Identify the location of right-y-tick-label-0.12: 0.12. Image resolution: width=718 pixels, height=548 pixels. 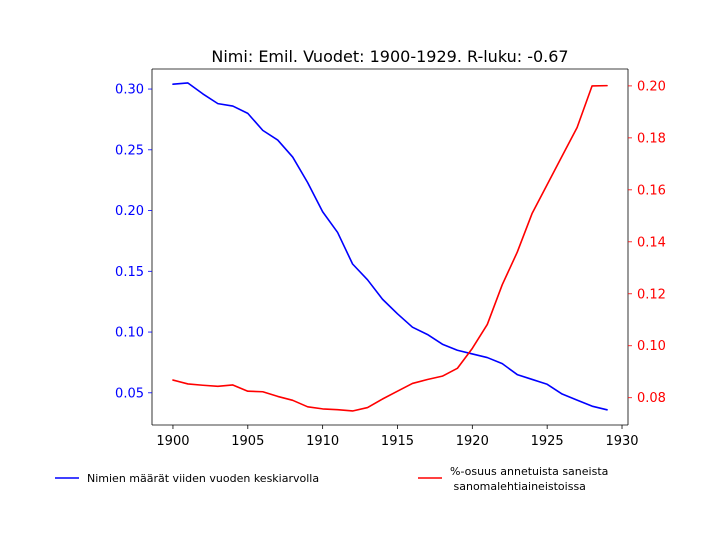
(651, 294).